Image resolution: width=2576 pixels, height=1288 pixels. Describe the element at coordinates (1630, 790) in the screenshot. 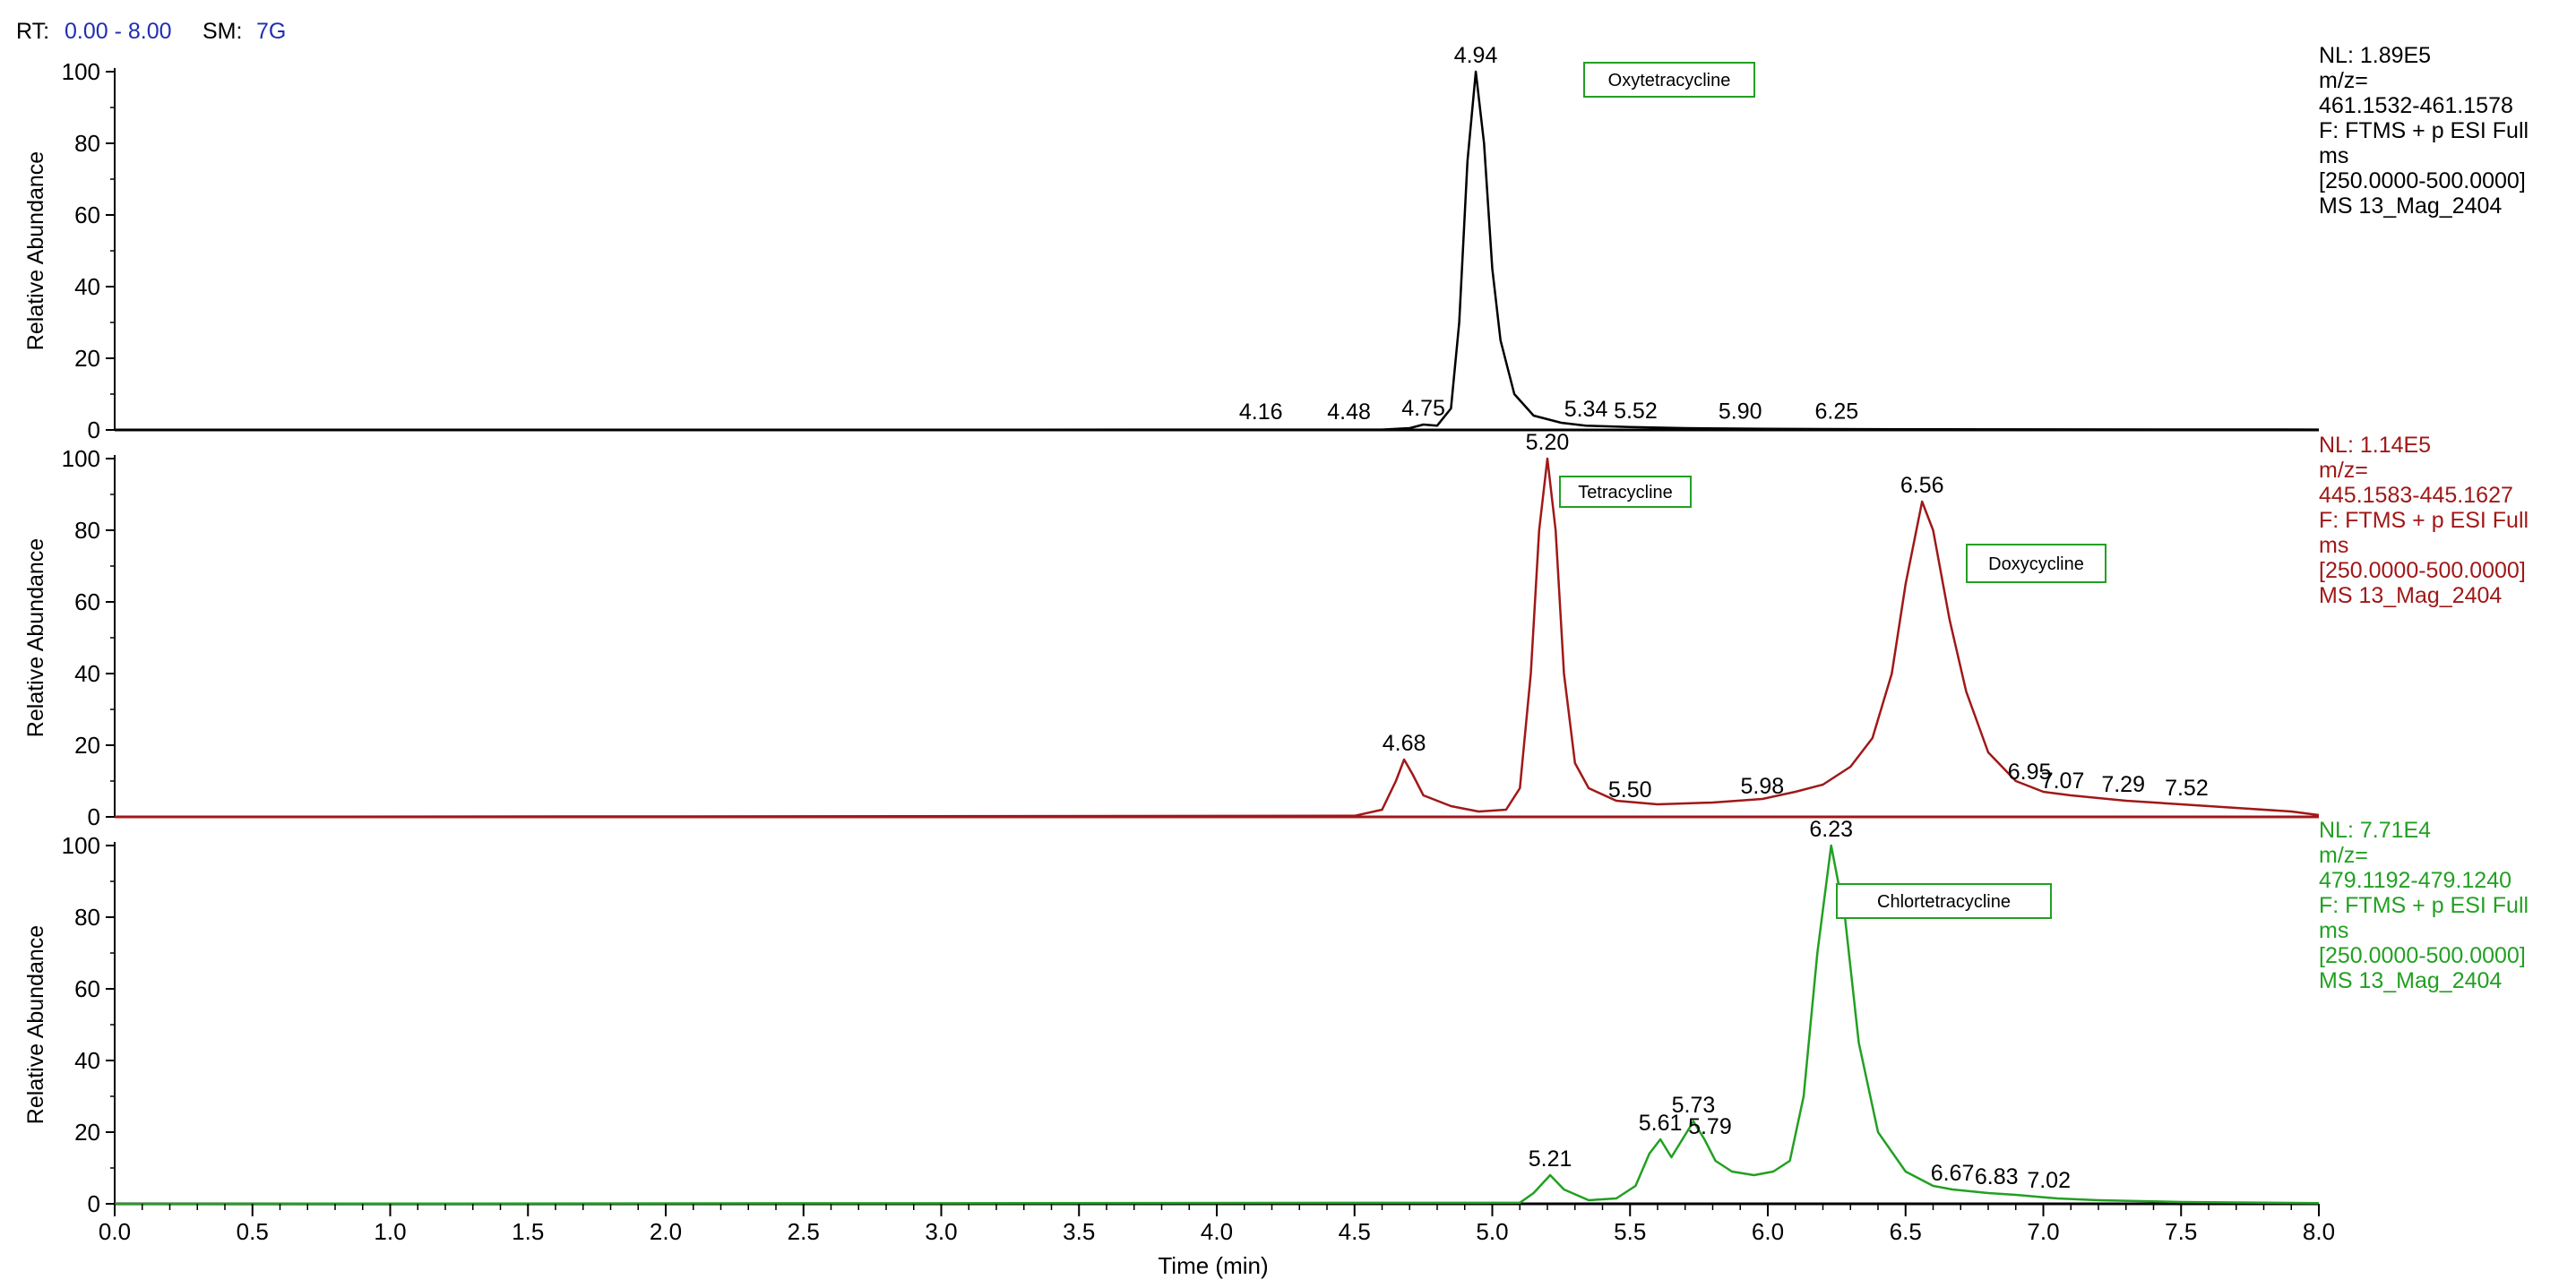

I see `peak-label: 5.50` at that location.